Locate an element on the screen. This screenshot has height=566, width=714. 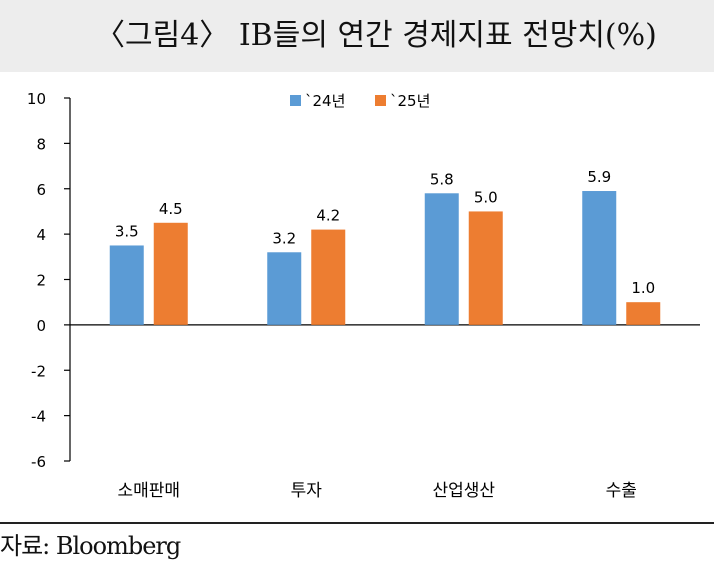
y-tick-label: 2 is located at coordinates (41, 281).